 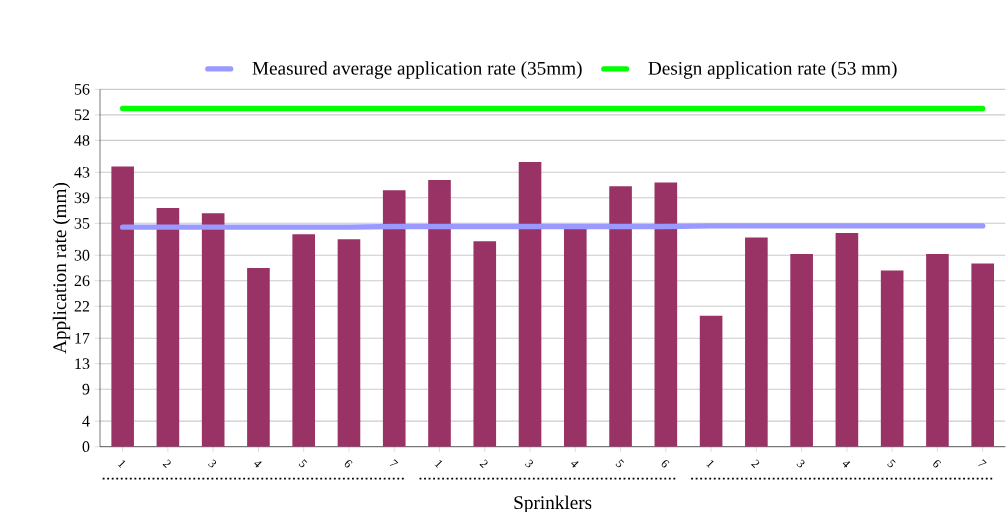 I want to click on y-tick-label: 17, so click(x=82, y=338).